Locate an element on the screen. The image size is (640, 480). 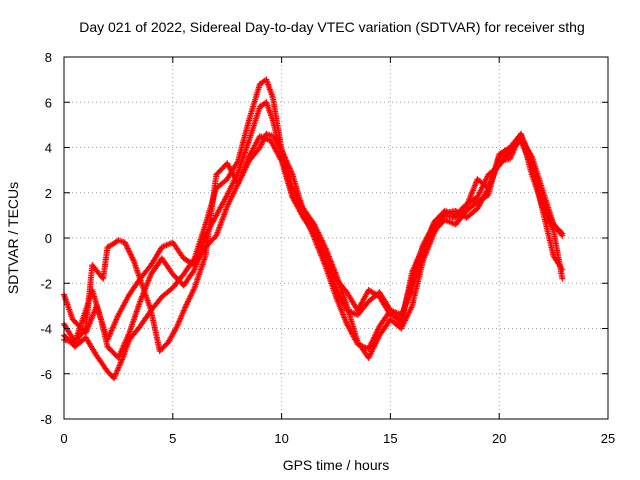
x-axis-title: GPS time / hours is located at coordinates (336, 465).